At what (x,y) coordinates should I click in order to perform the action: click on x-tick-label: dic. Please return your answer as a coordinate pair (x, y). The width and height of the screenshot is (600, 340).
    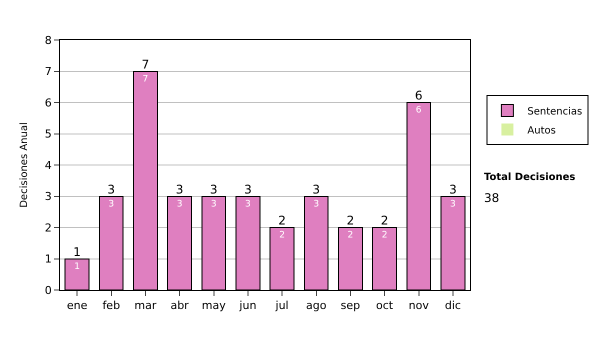
    Looking at the image, I should click on (452, 305).